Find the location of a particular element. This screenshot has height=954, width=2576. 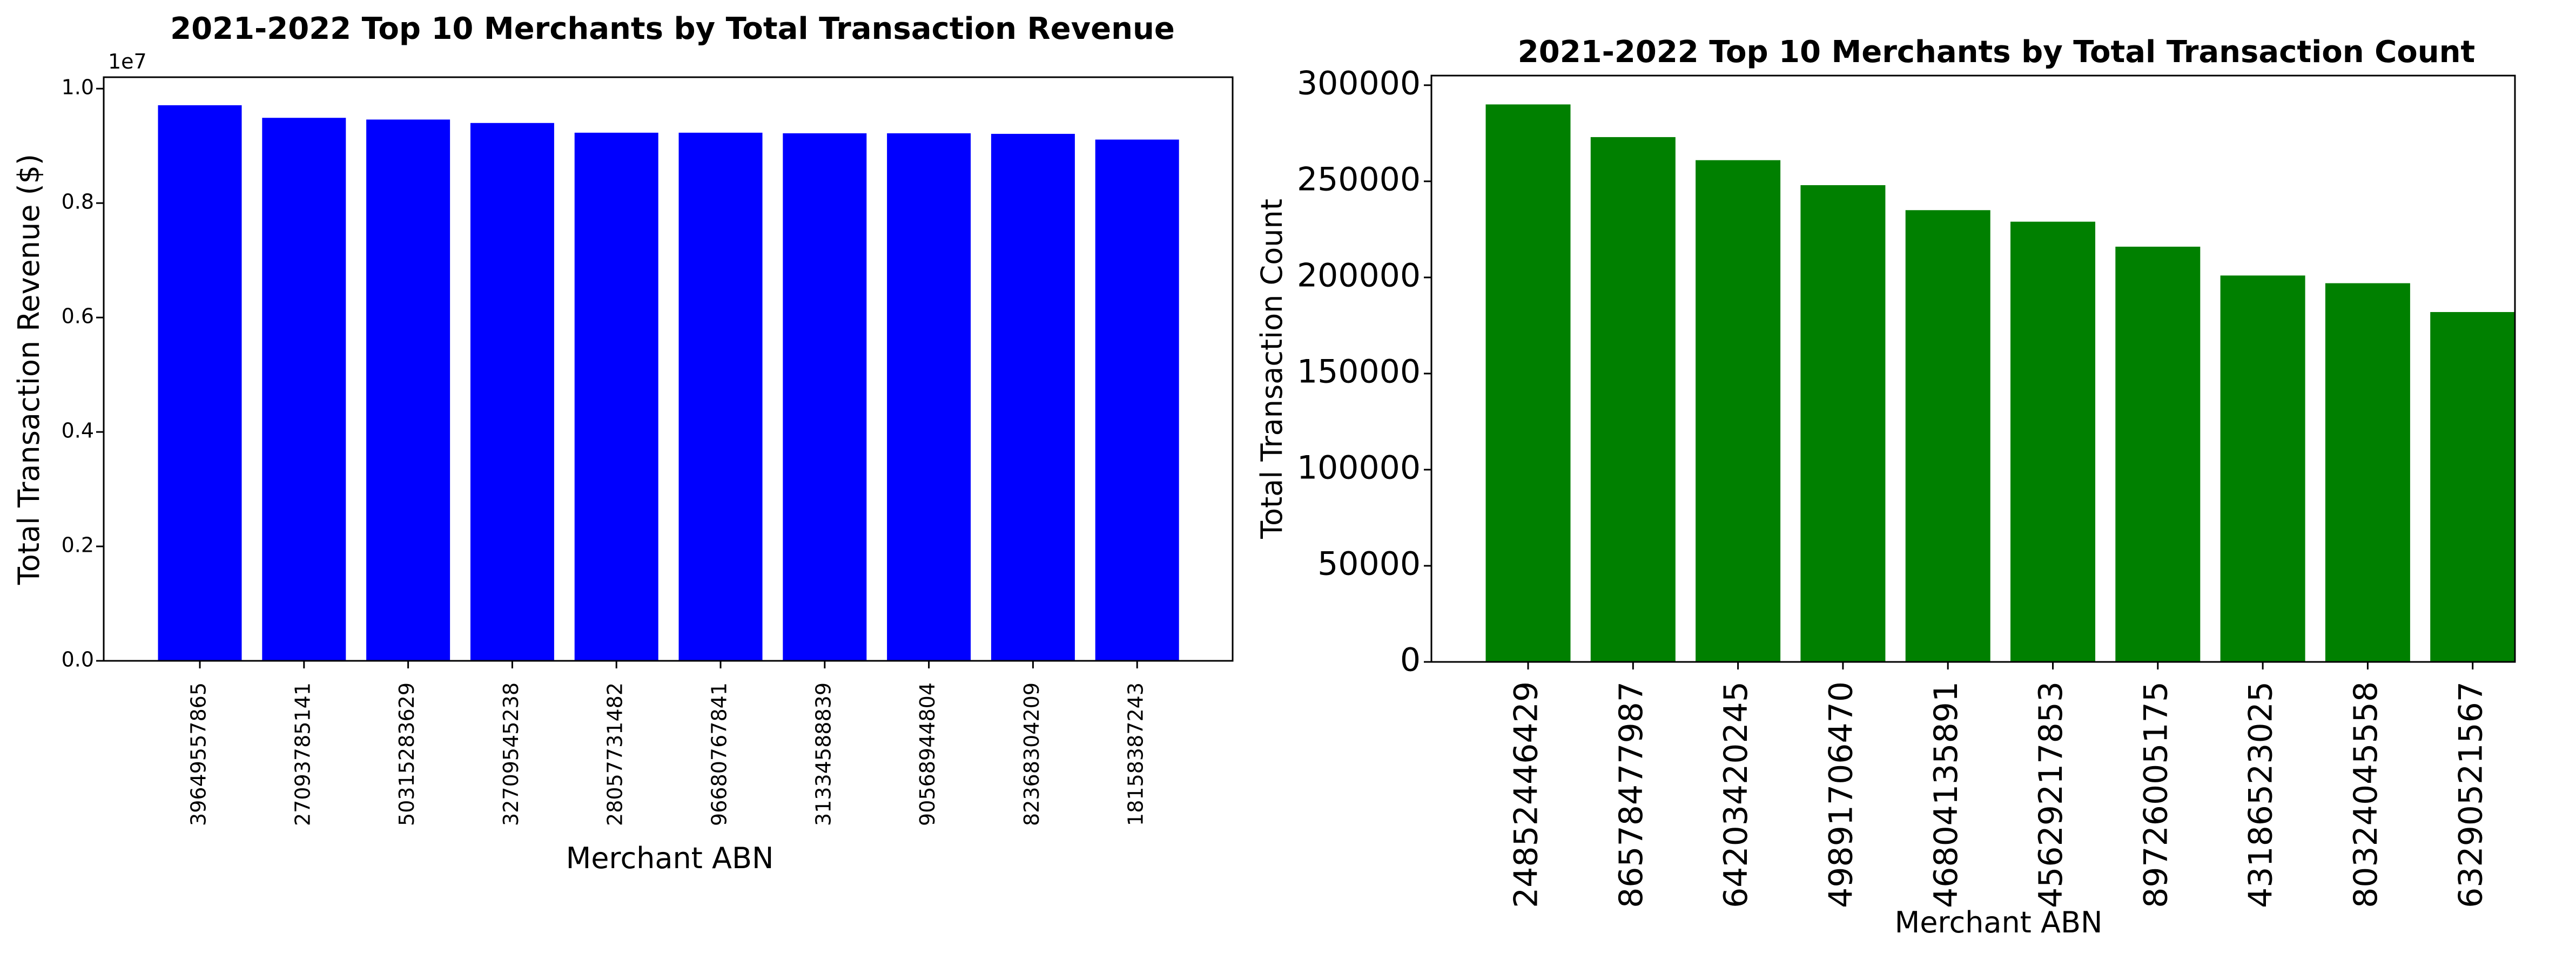

revenue-chart-y-tick-label: 0.0 is located at coordinates (78, 660).